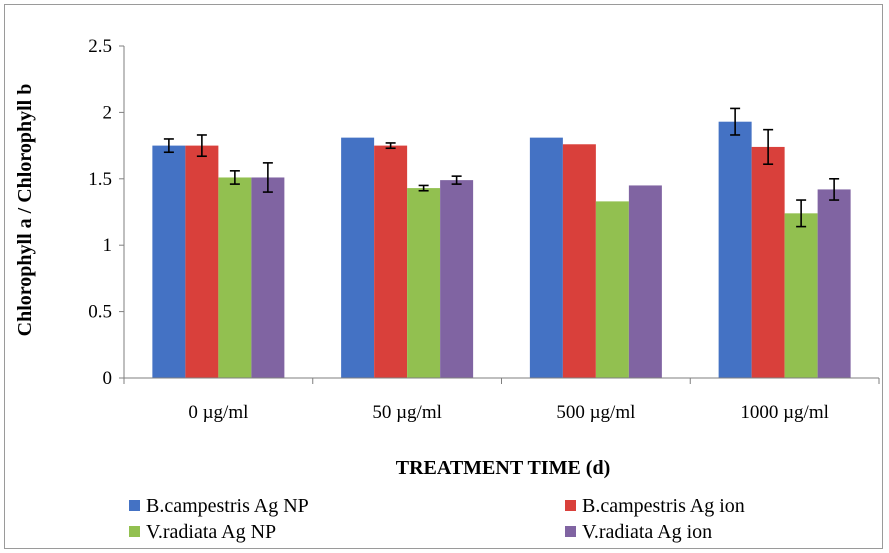 The height and width of the screenshot is (553, 889). I want to click on y-tick-label: 1, so click(108, 245).